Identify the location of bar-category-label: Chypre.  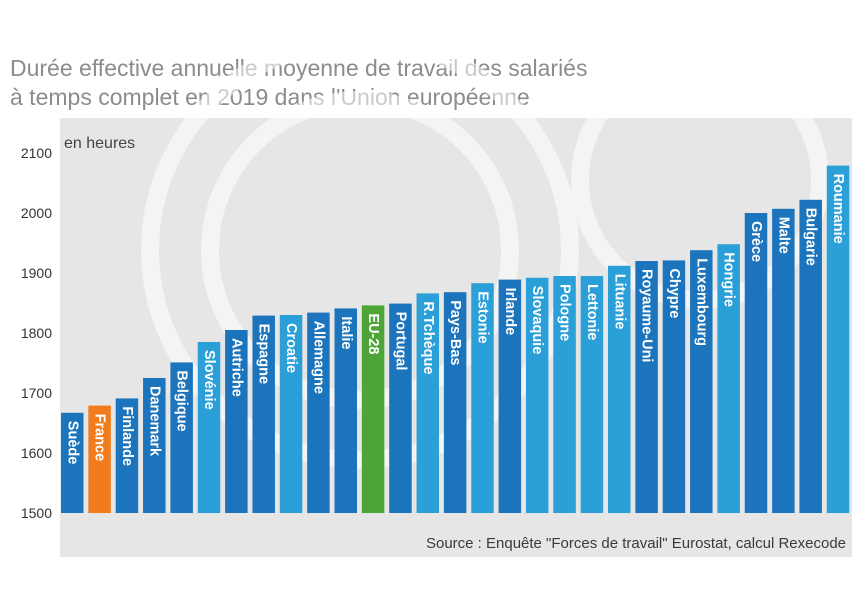
(674, 293).